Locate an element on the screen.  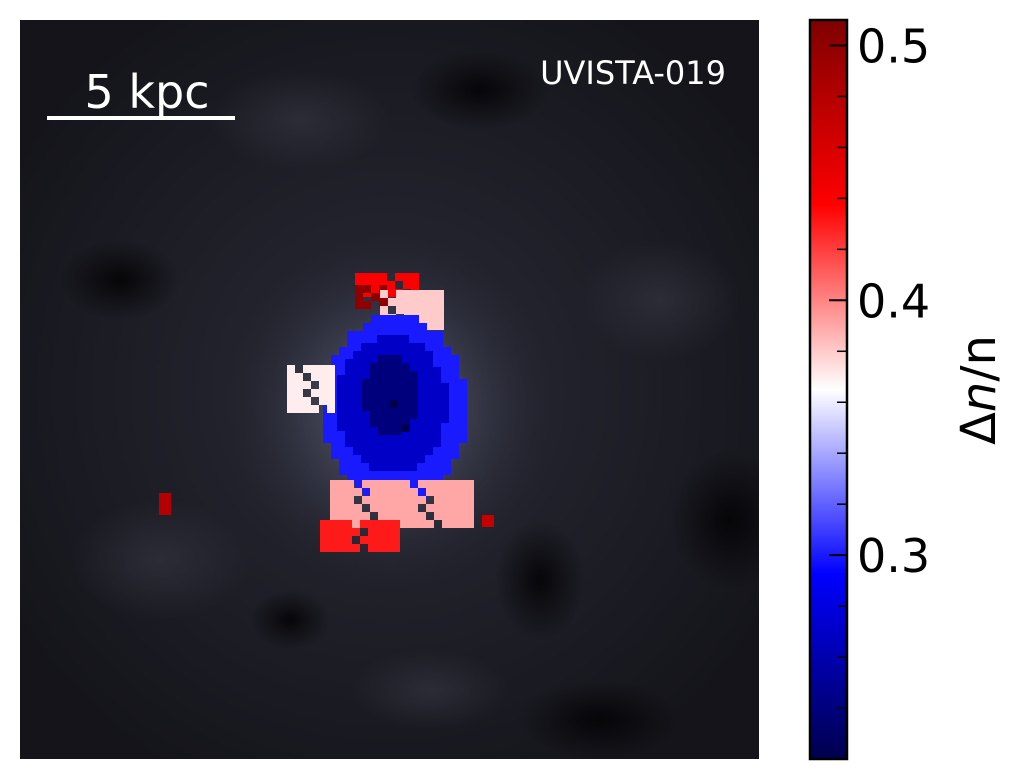
map-pixel-isolated-pixel-right is located at coordinates (488, 521).